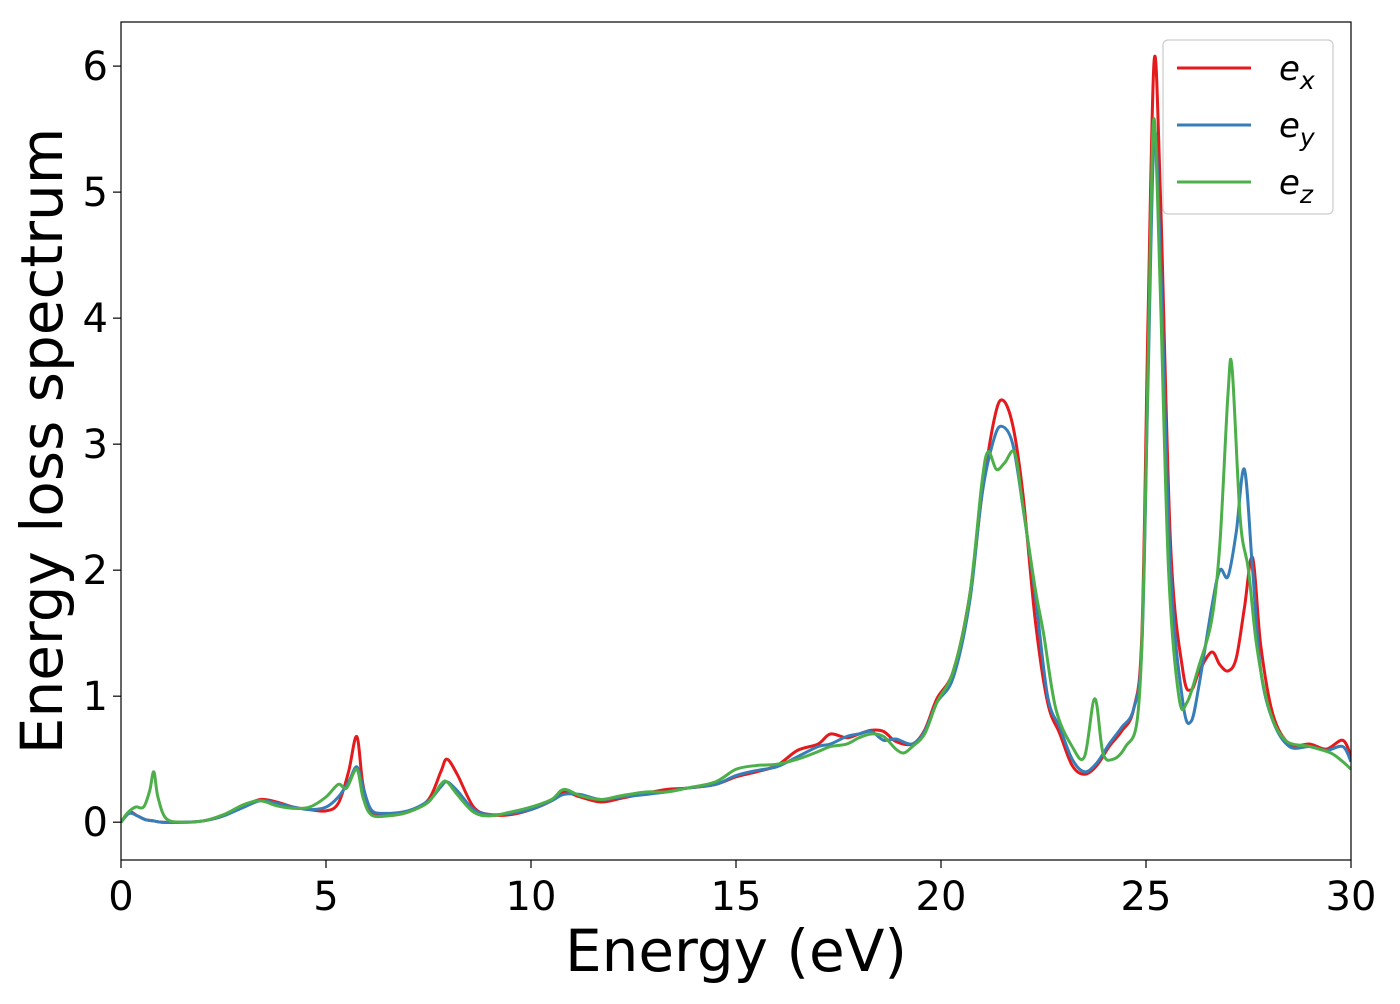 This screenshot has height=1004, width=1400. I want to click on x-tick-label: 20, so click(941, 897).